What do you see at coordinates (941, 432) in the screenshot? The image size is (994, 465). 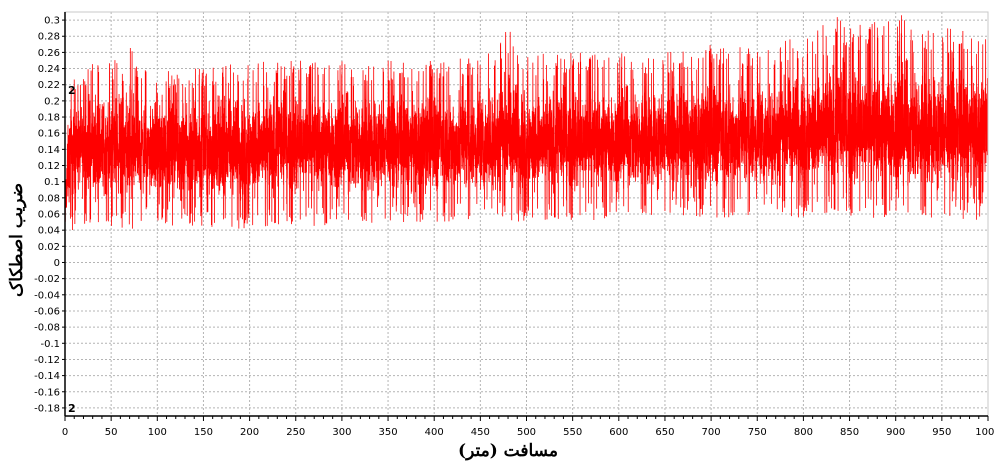 I see `x-tick-label: 950` at bounding box center [941, 432].